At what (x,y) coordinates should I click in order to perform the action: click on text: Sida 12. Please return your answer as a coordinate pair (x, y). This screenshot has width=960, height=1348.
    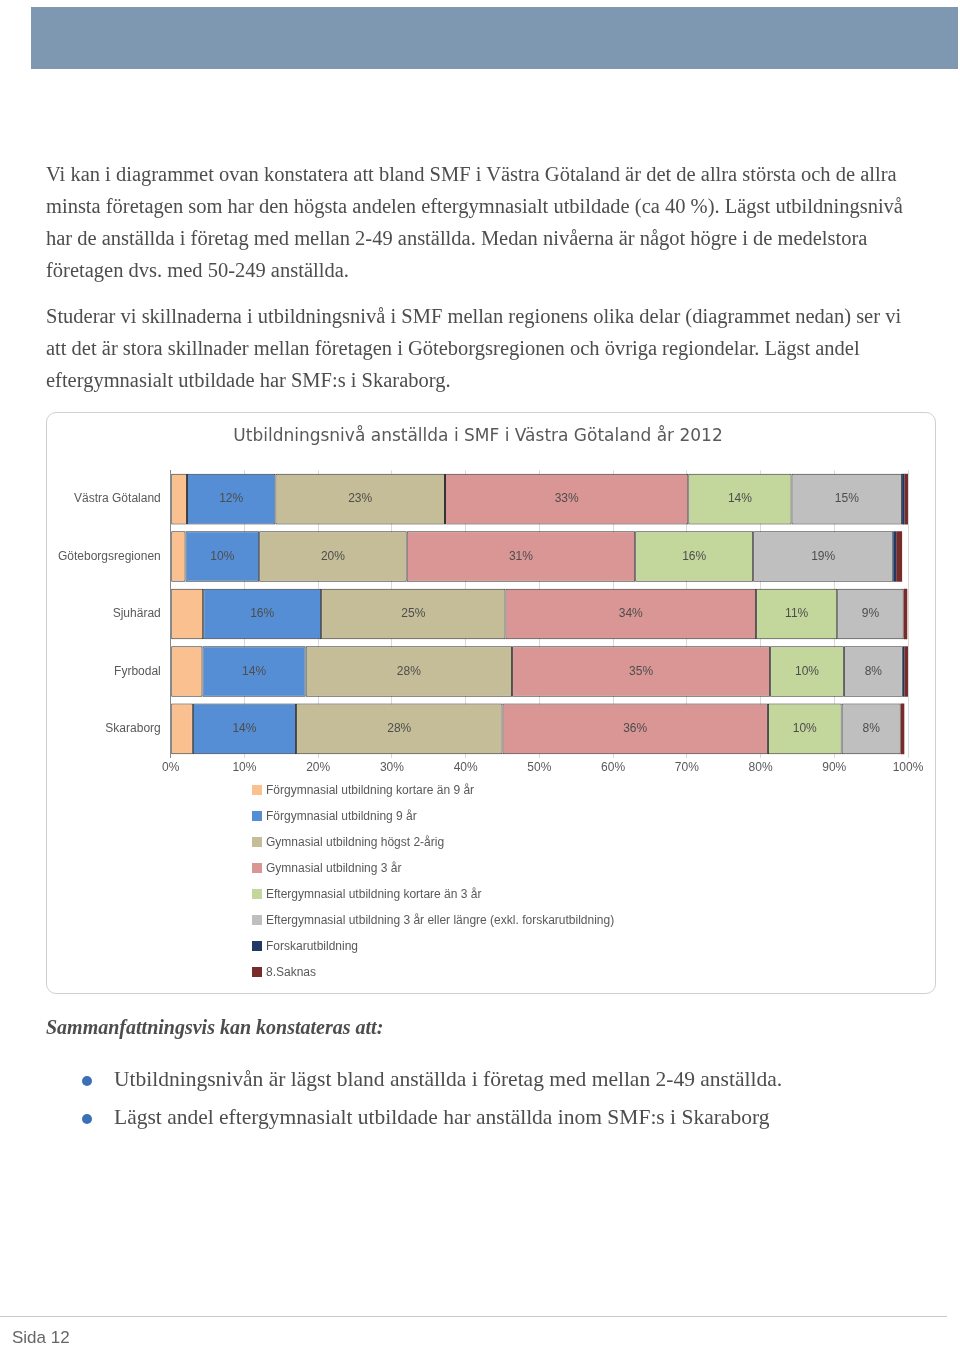
    Looking at the image, I should click on (41, 1338).